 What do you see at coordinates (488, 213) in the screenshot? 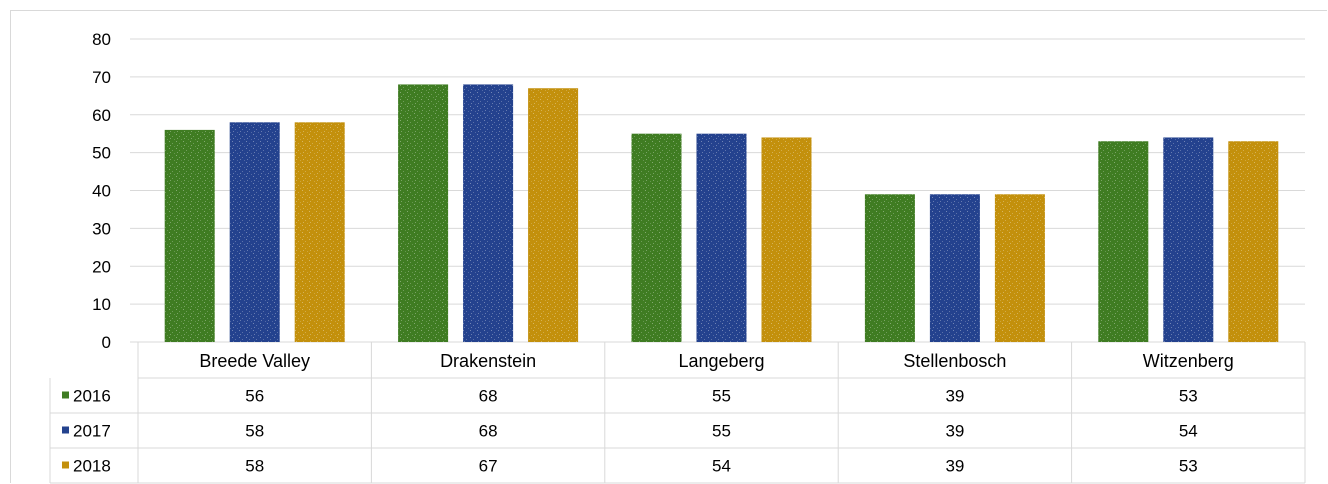
I see `bar-2017-drakenstein` at bounding box center [488, 213].